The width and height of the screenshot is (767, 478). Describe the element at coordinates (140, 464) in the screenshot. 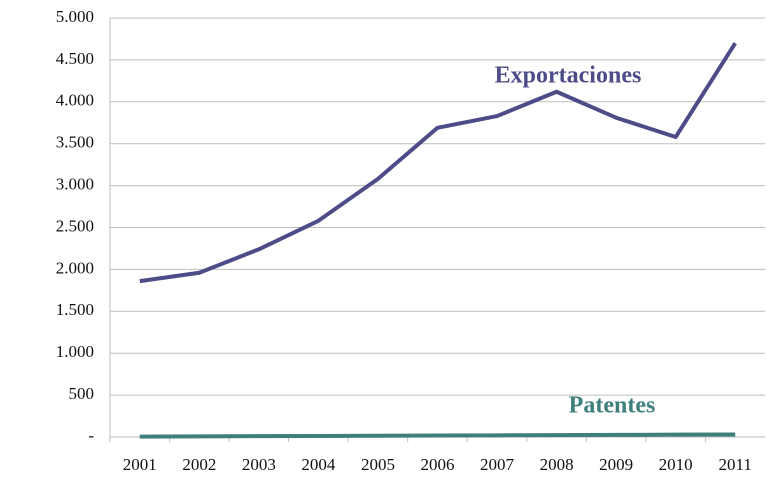

I see `x-tick-label: 2001` at that location.